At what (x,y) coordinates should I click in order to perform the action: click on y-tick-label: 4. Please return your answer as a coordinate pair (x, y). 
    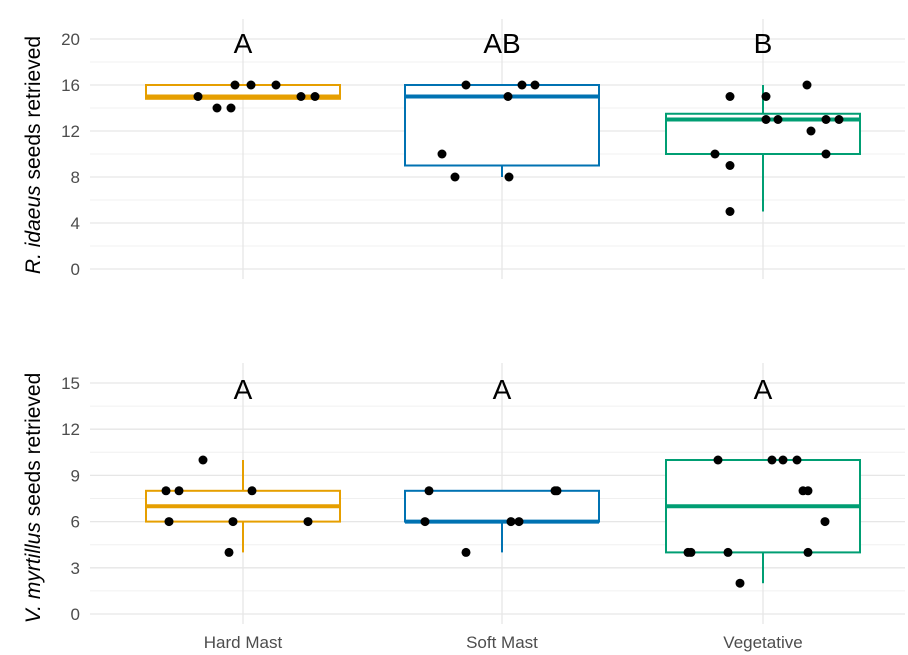
    Looking at the image, I should click on (75, 223).